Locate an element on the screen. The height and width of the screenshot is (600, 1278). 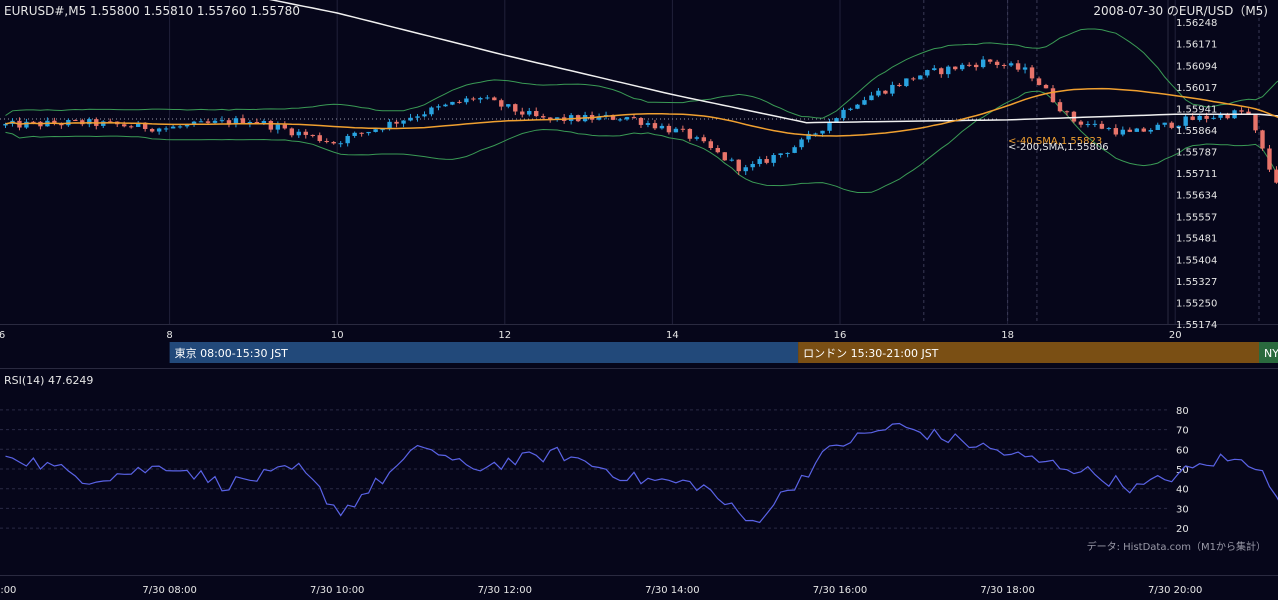
session-bar is located at coordinates (1268, 352).